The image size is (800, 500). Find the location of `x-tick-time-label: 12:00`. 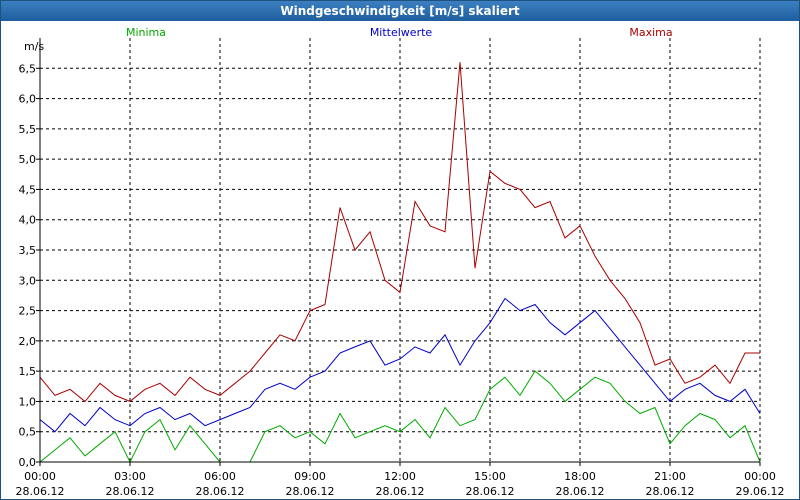

x-tick-time-label: 12:00 is located at coordinates (400, 476).